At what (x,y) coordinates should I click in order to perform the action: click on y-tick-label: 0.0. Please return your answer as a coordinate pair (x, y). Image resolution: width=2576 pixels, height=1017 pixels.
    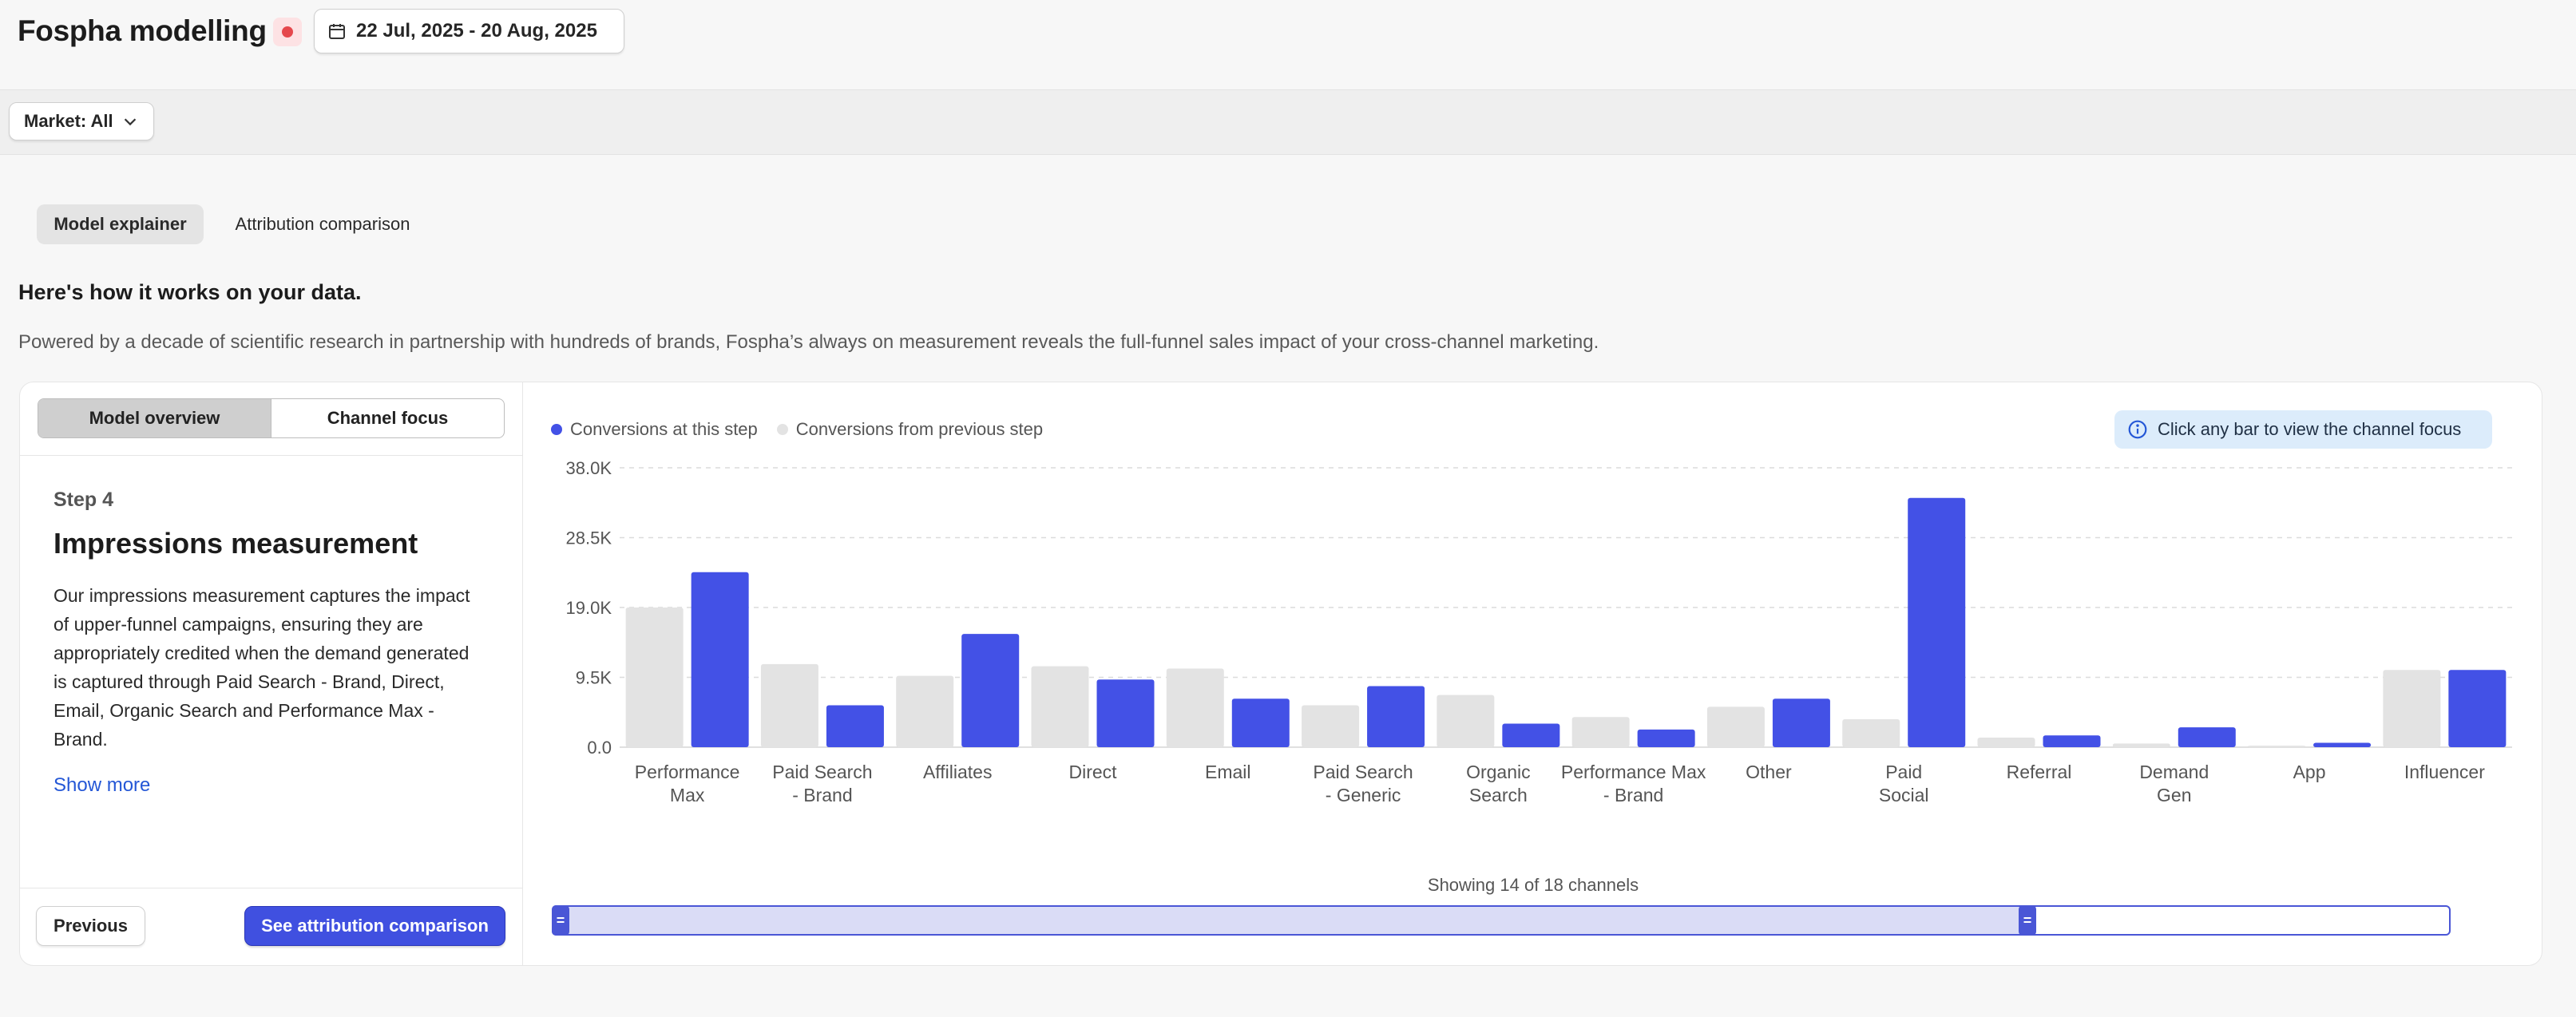
    Looking at the image, I should click on (599, 748).